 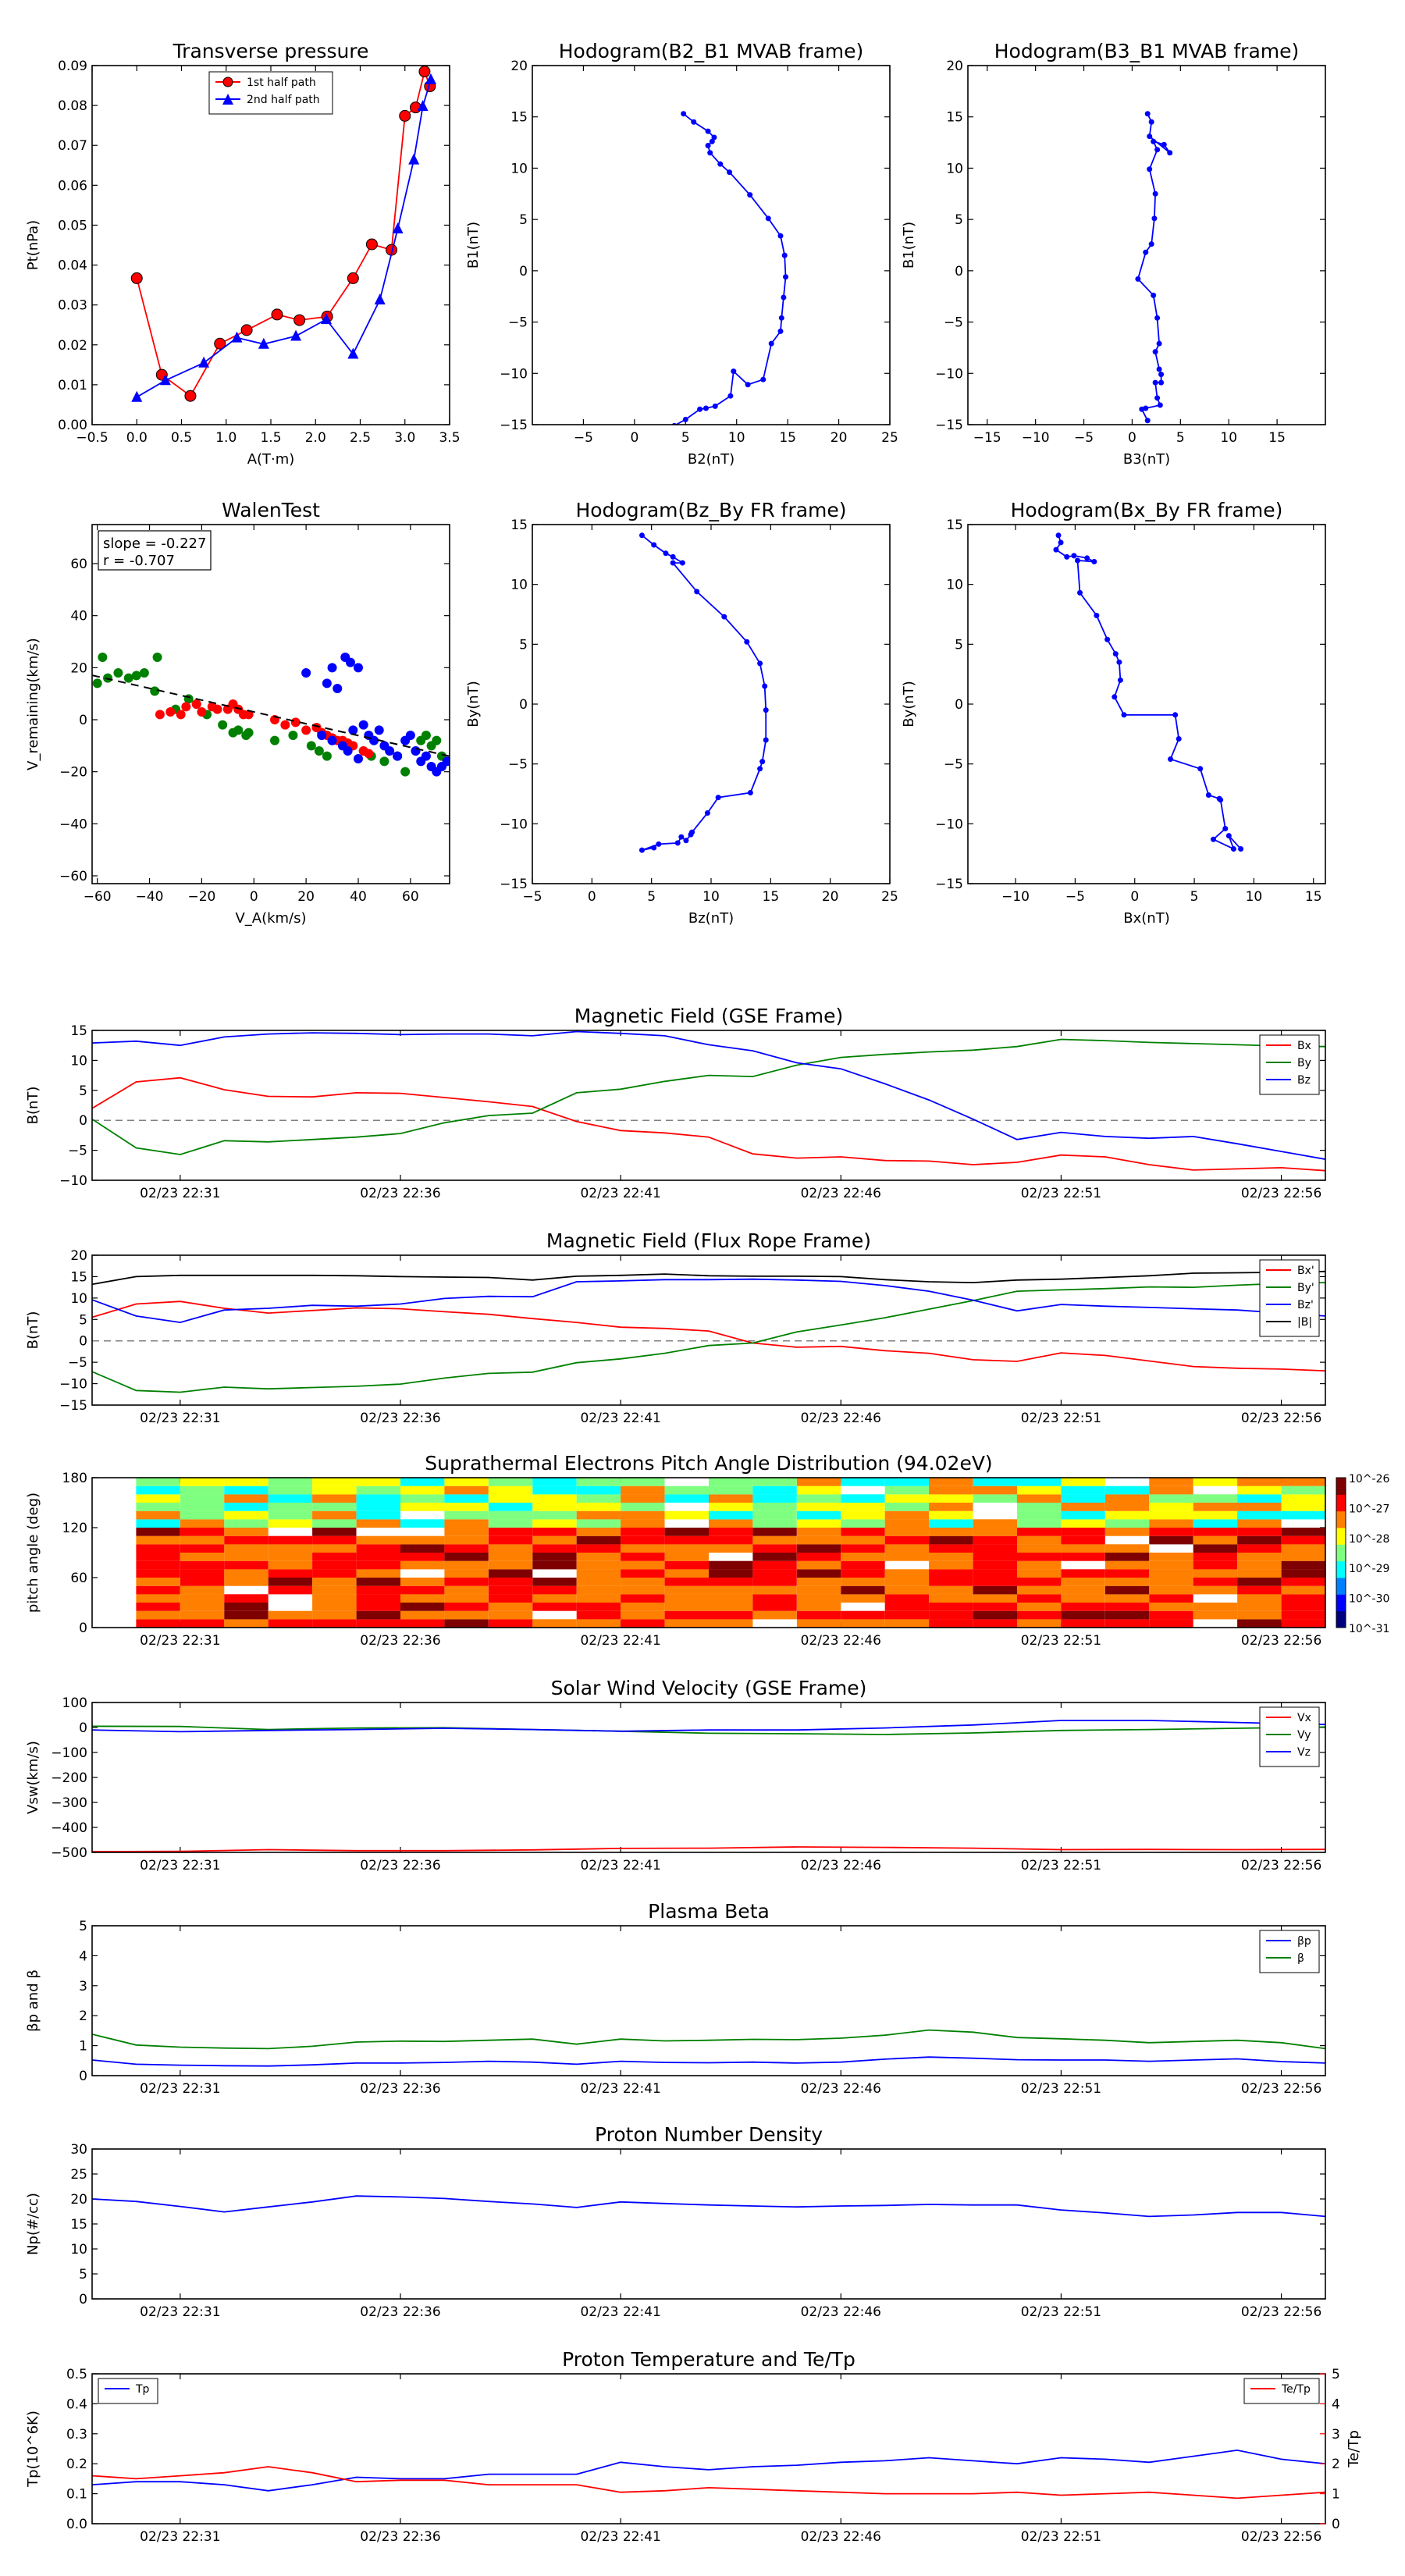 I want to click on y-tick-label: 120, so click(x=74, y=1528).